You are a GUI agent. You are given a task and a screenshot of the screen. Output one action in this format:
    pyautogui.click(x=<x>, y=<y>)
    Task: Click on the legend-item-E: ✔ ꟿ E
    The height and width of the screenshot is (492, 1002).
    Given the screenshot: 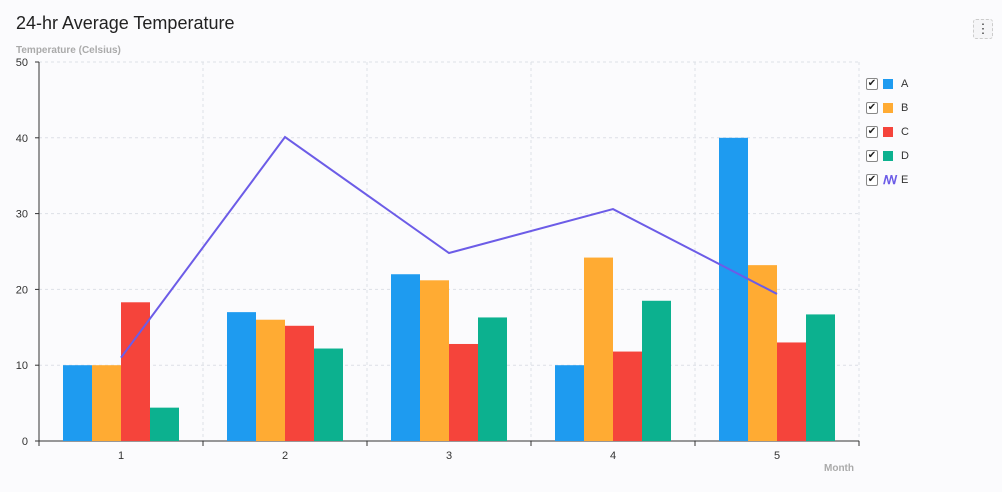 What is the action you would take?
    pyautogui.click(x=887, y=180)
    